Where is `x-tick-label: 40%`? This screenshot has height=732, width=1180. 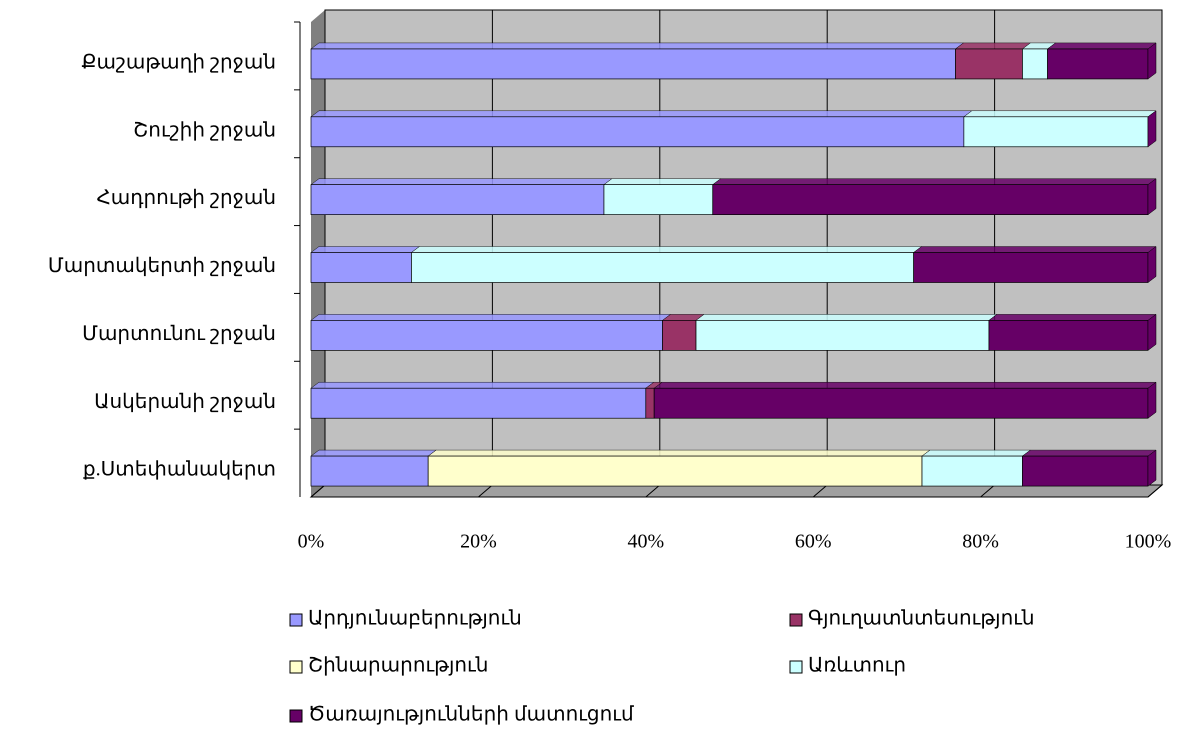 x-tick-label: 40% is located at coordinates (645, 542).